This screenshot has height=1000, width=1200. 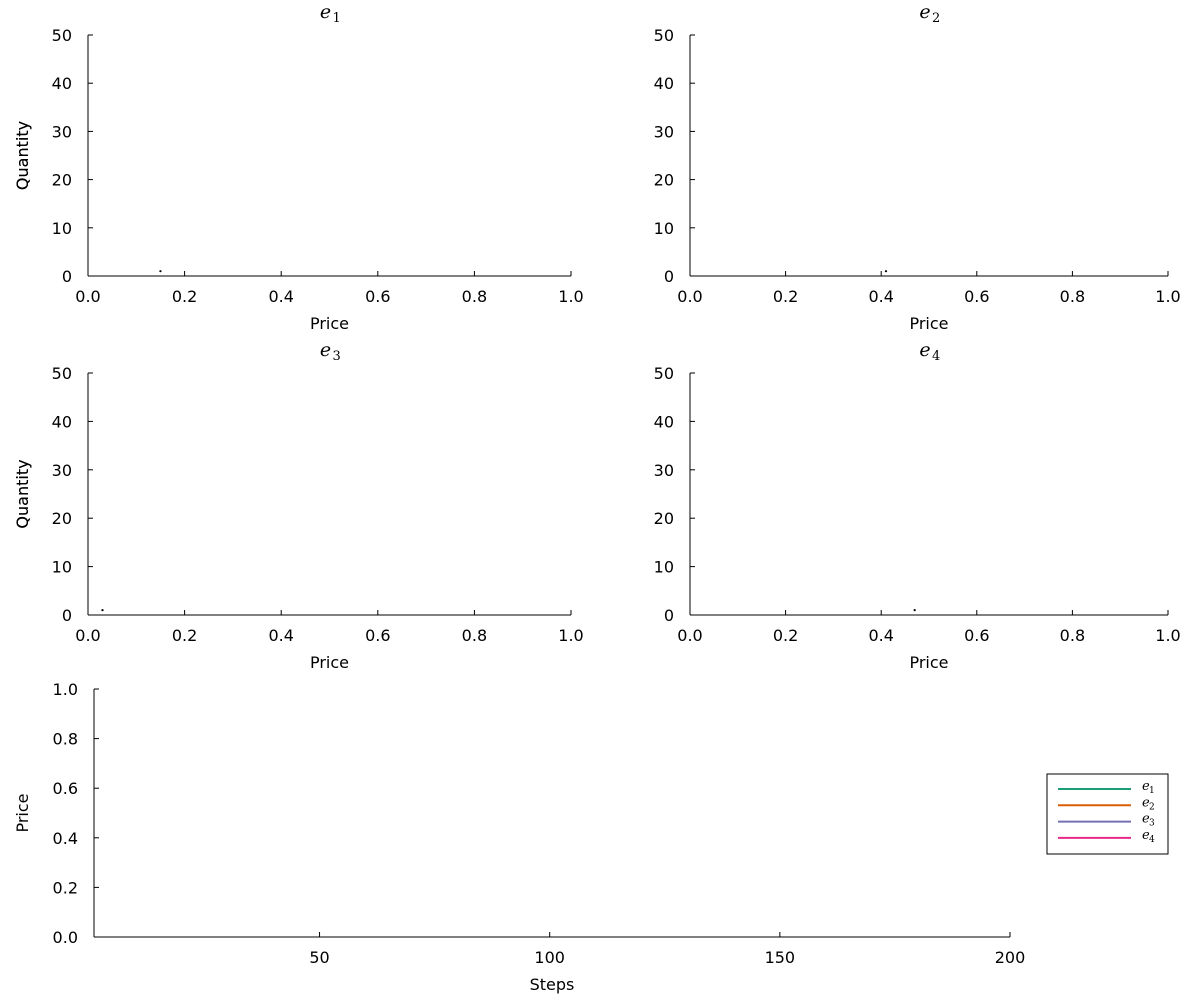 What do you see at coordinates (337, 356) in the screenshot?
I see `panel-title-subscript: 3` at bounding box center [337, 356].